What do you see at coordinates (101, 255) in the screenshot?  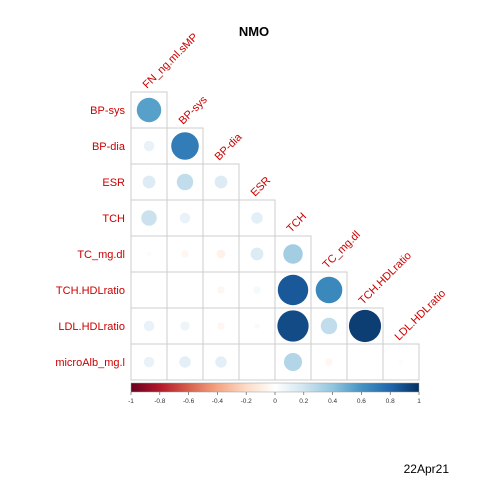 I see `row-label: TC_mg.dl` at bounding box center [101, 255].